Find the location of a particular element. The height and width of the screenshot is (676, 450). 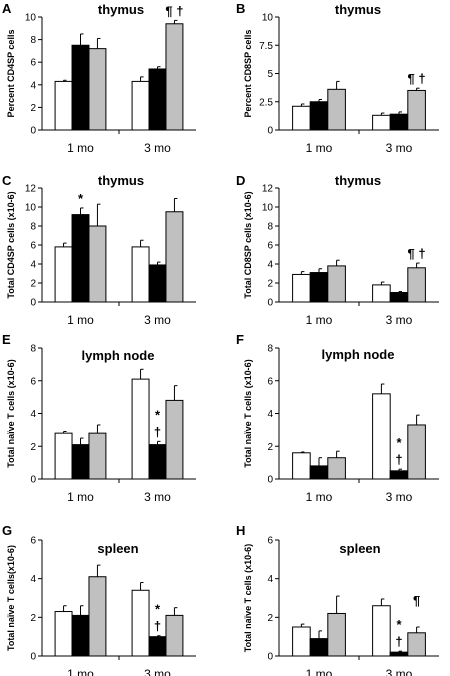

panel-letter: E is located at coordinates (6, 339).